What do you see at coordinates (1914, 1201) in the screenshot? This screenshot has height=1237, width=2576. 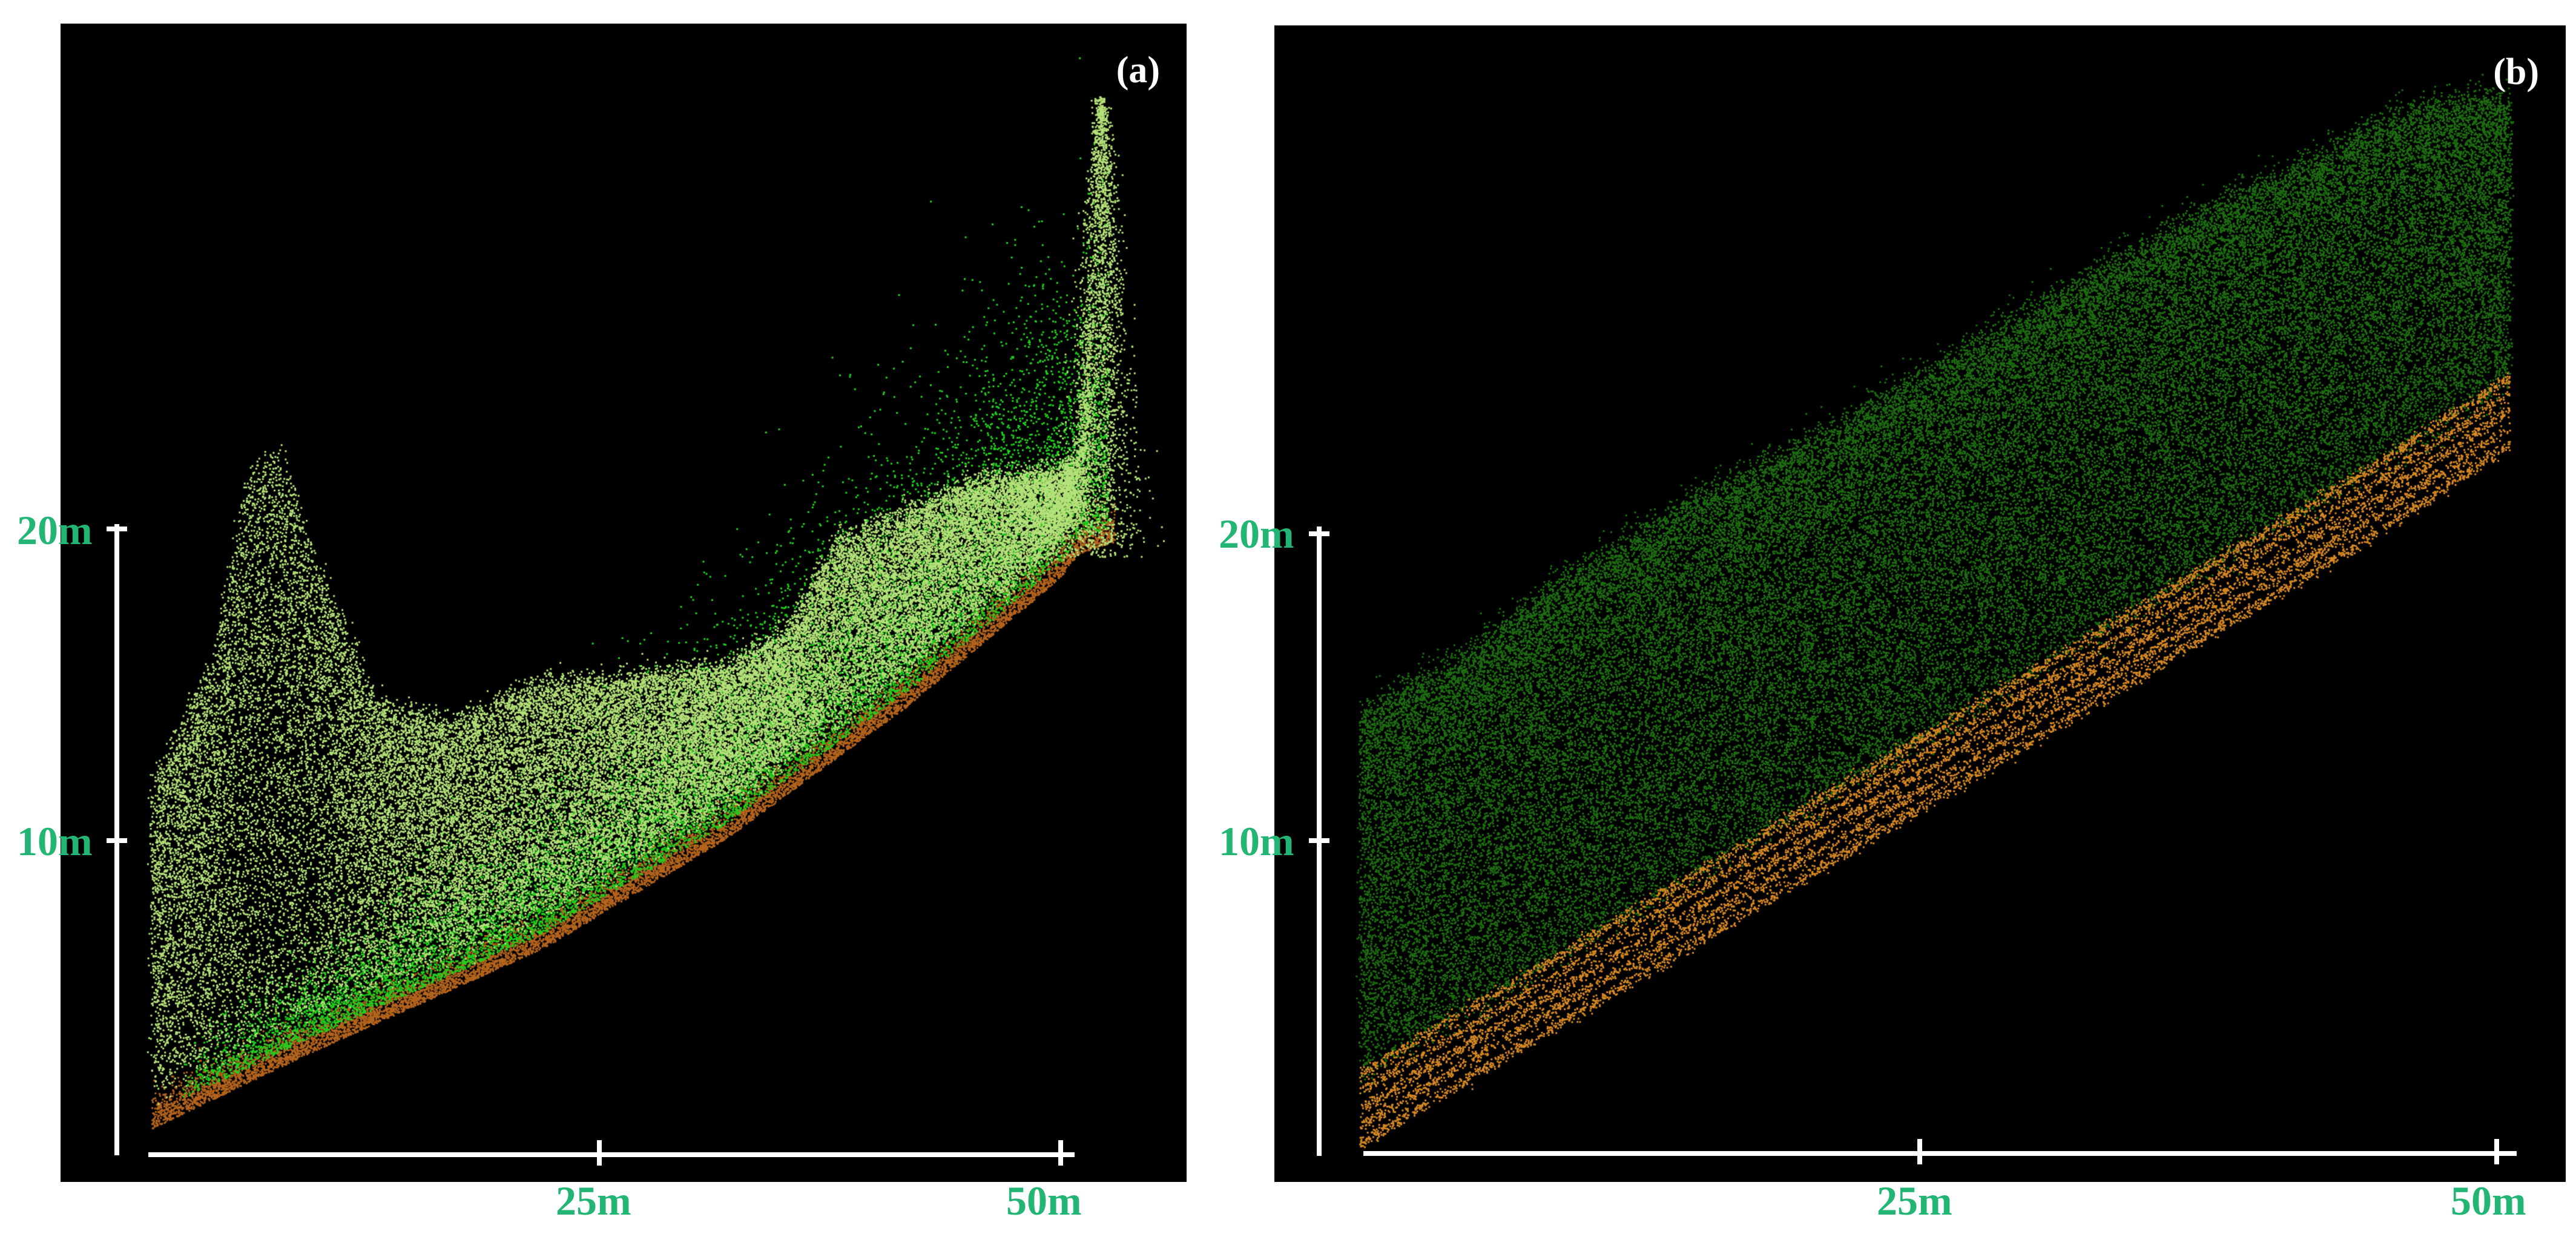 I see `x-tick-label-25m-b: 25m` at bounding box center [1914, 1201].